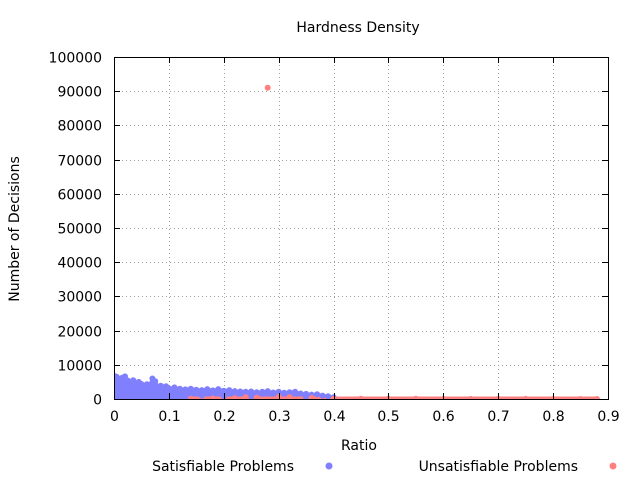 The image size is (640, 480). Describe the element at coordinates (169, 417) in the screenshot. I see `x-tick-label: 0.1` at that location.